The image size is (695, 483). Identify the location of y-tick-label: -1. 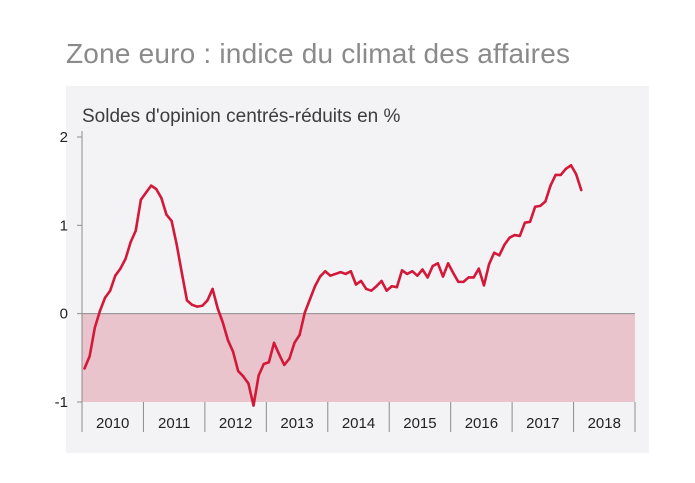
(61, 402).